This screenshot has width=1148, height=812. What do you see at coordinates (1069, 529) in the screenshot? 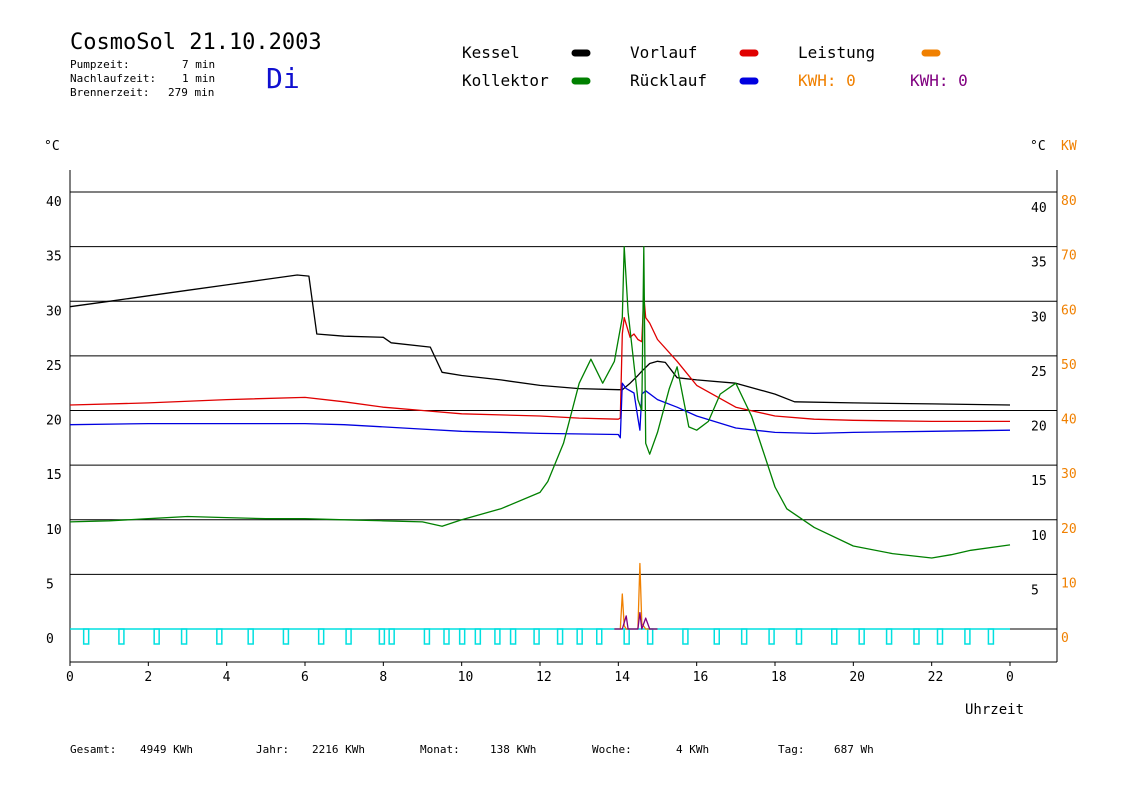
I see `y-tick-kw-20: 20` at bounding box center [1069, 529].